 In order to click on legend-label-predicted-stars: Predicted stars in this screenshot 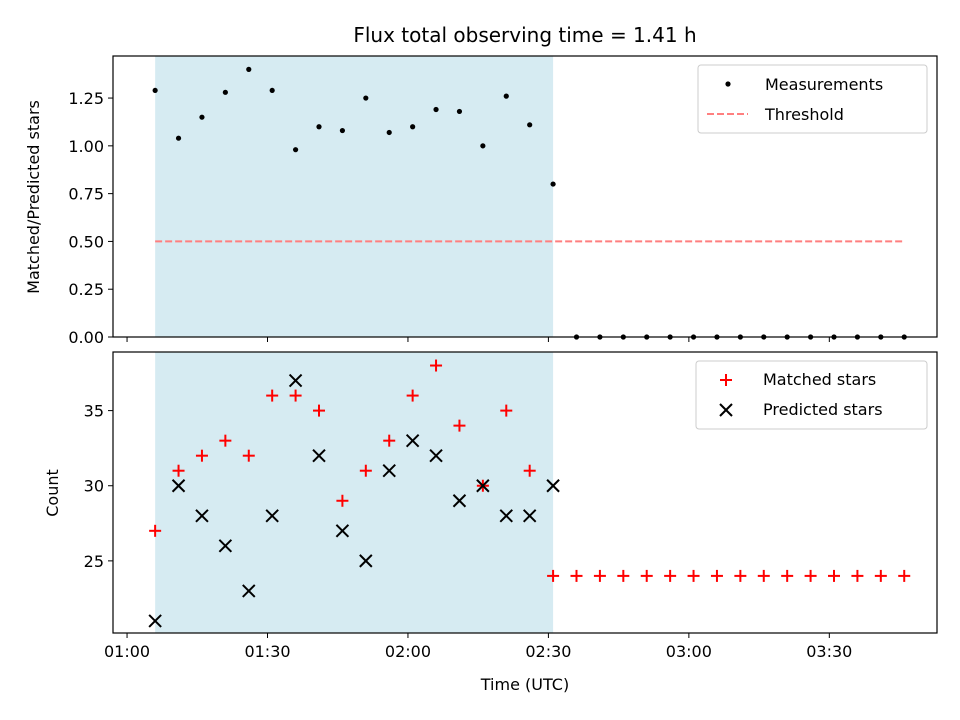, I will do `click(823, 409)`.